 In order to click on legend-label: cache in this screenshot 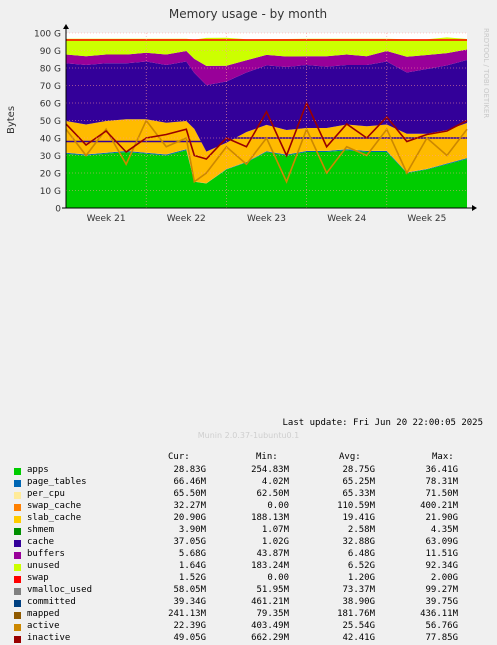, I will do `click(41, 542)`.